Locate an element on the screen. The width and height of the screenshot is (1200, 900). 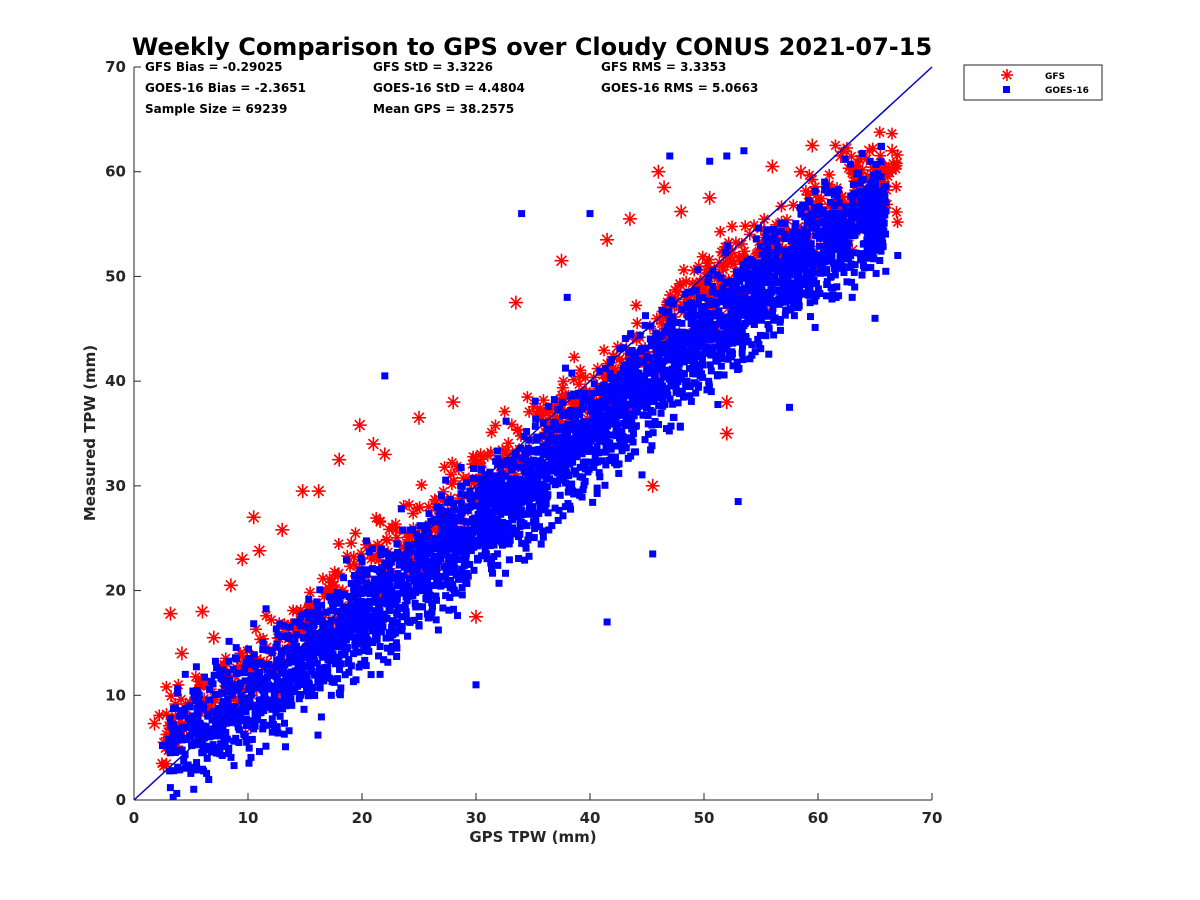
x-tick-label: 0 is located at coordinates (134, 818).